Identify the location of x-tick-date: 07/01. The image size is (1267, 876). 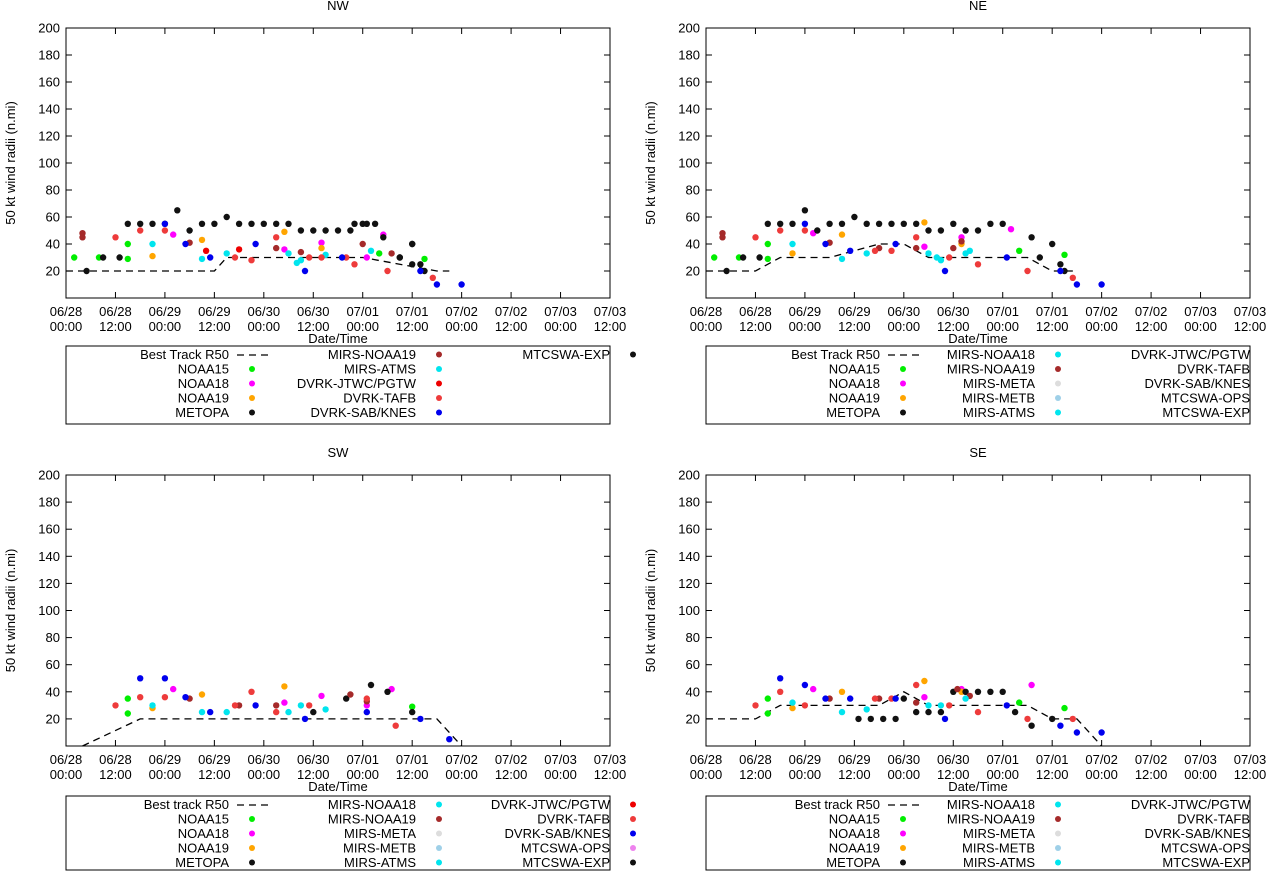
(1052, 759).